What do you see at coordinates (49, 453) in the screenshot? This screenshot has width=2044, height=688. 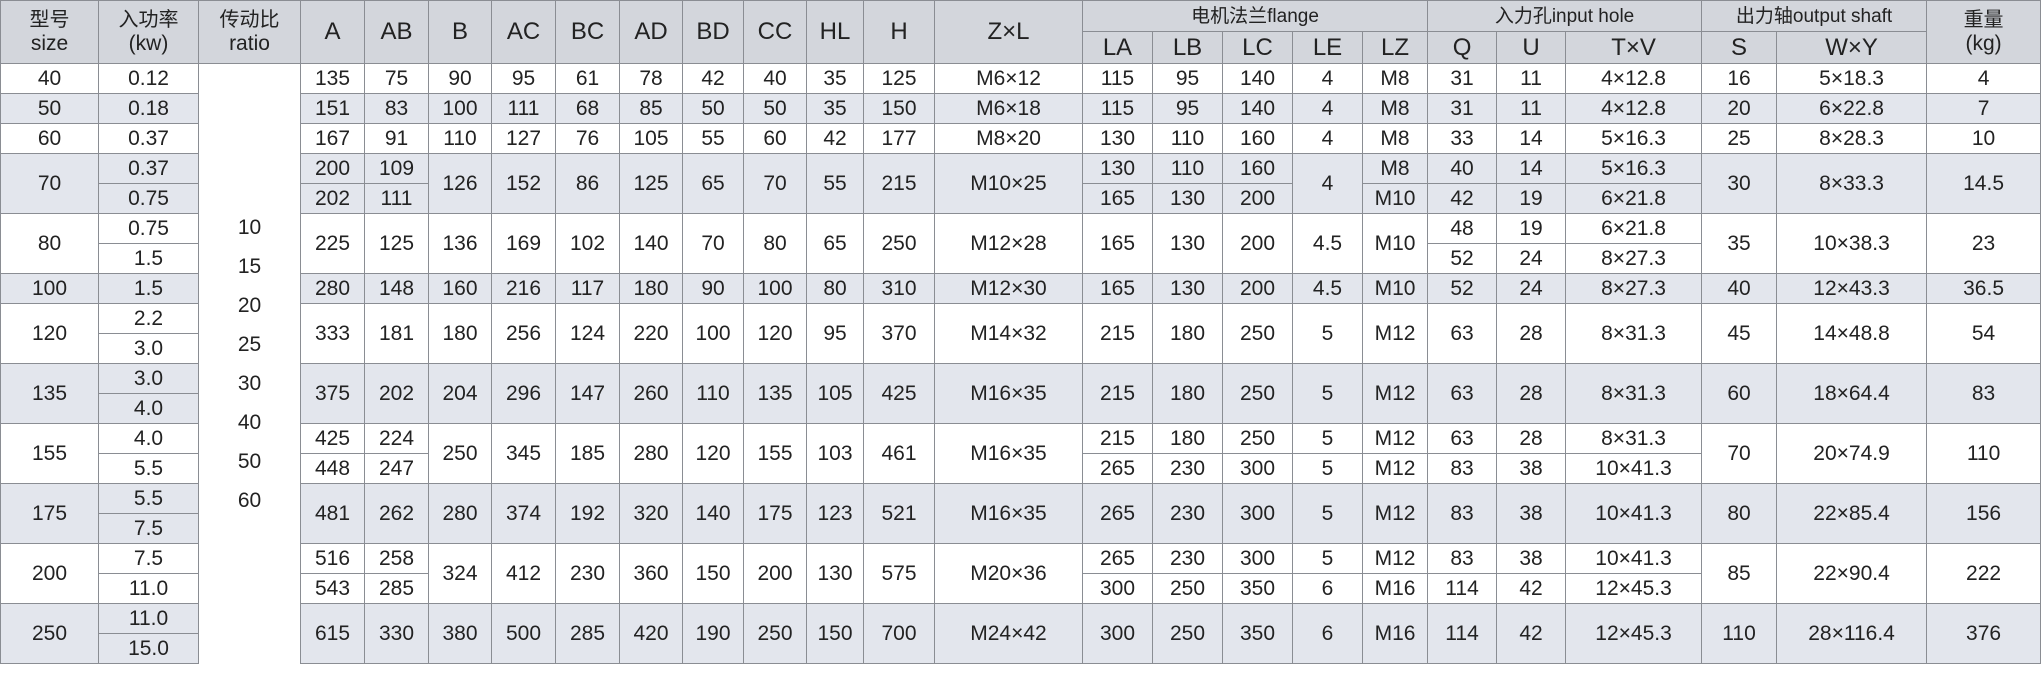 I see `size-cell: 155` at bounding box center [49, 453].